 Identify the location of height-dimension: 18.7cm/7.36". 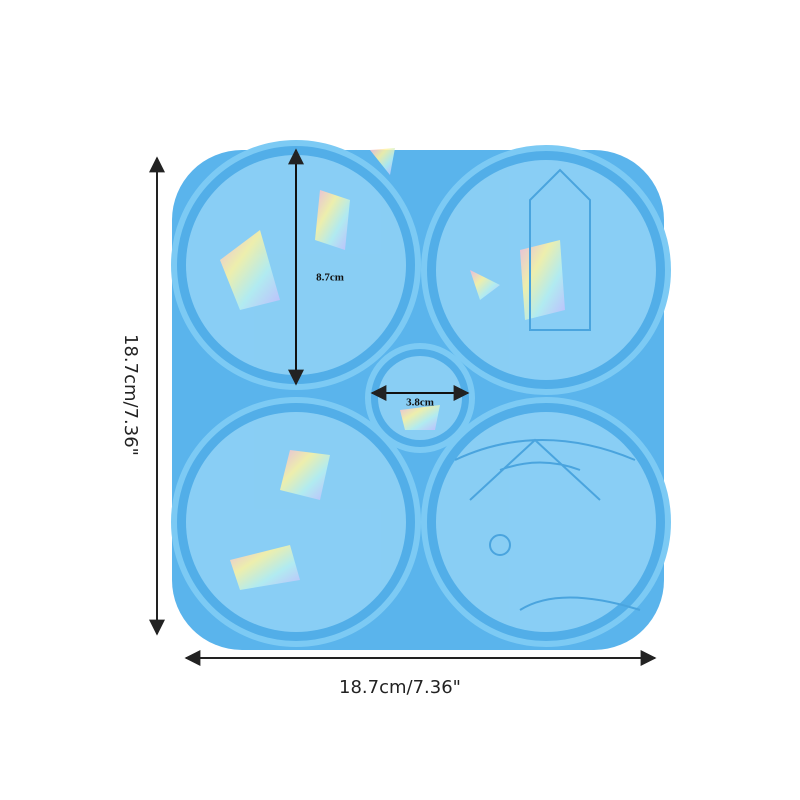
(142, 396).